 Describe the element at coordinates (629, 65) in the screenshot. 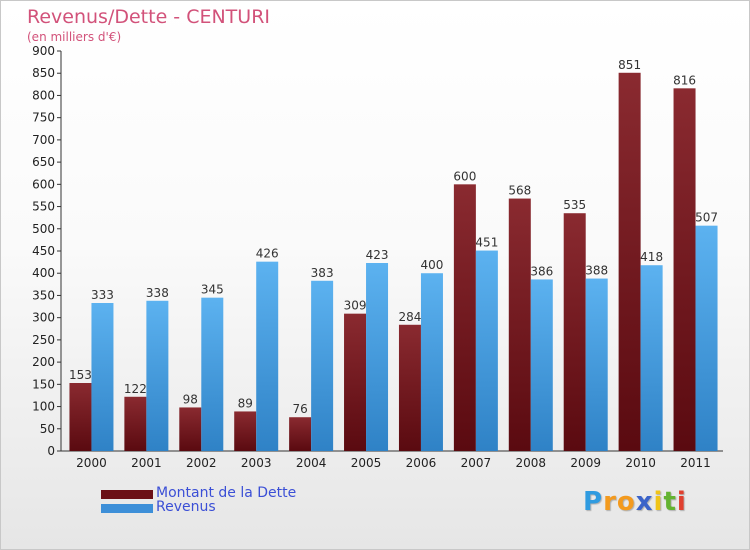

I see `data-label-dette: 851` at that location.